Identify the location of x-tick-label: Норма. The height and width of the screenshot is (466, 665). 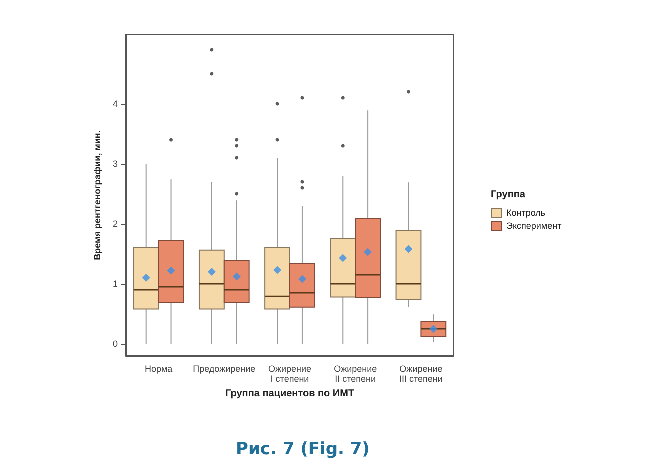
(158, 369).